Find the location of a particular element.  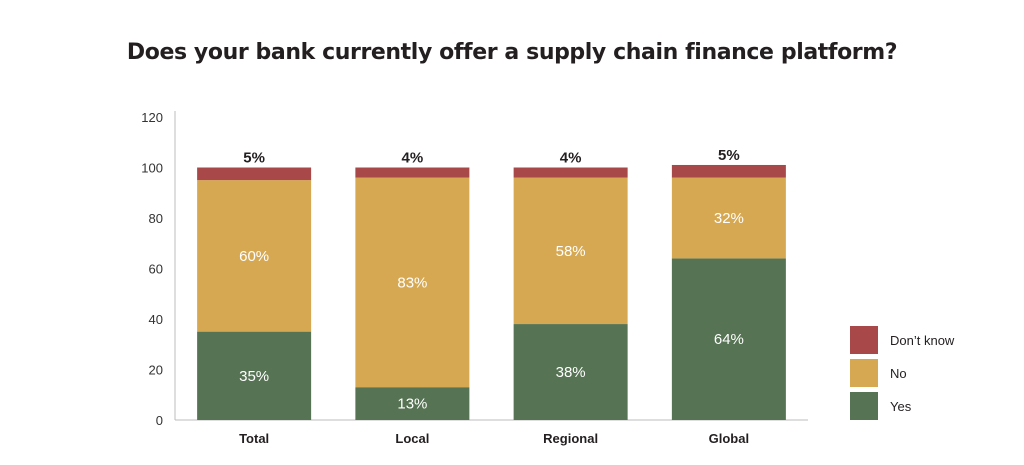

legend-label: Yes is located at coordinates (901, 406).